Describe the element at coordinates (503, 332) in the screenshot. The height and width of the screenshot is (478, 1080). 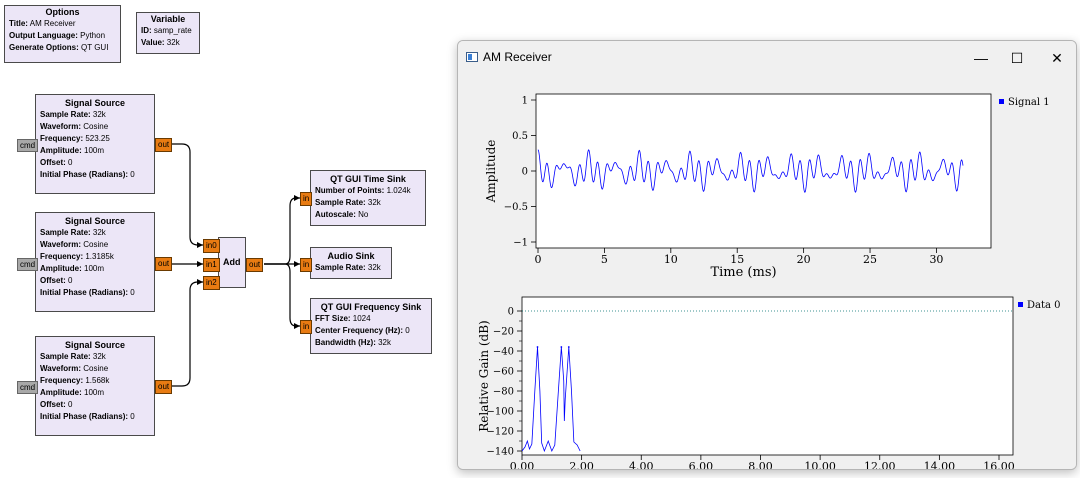
I see `y-tick-label: −20` at that location.